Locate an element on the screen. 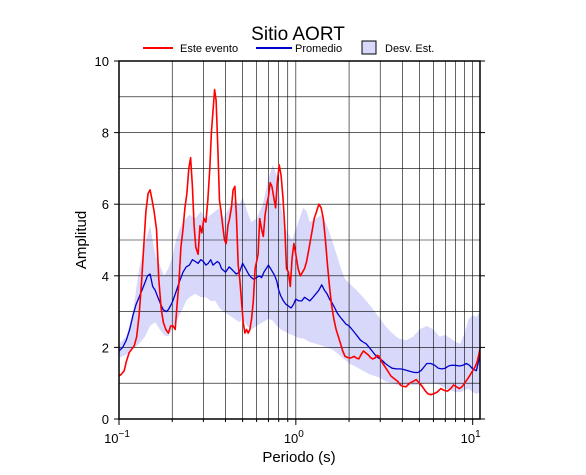 Image resolution: width=586 pixels, height=475 pixels. legend: Este evento Promedio Desv. Est. is located at coordinates (288, 47).